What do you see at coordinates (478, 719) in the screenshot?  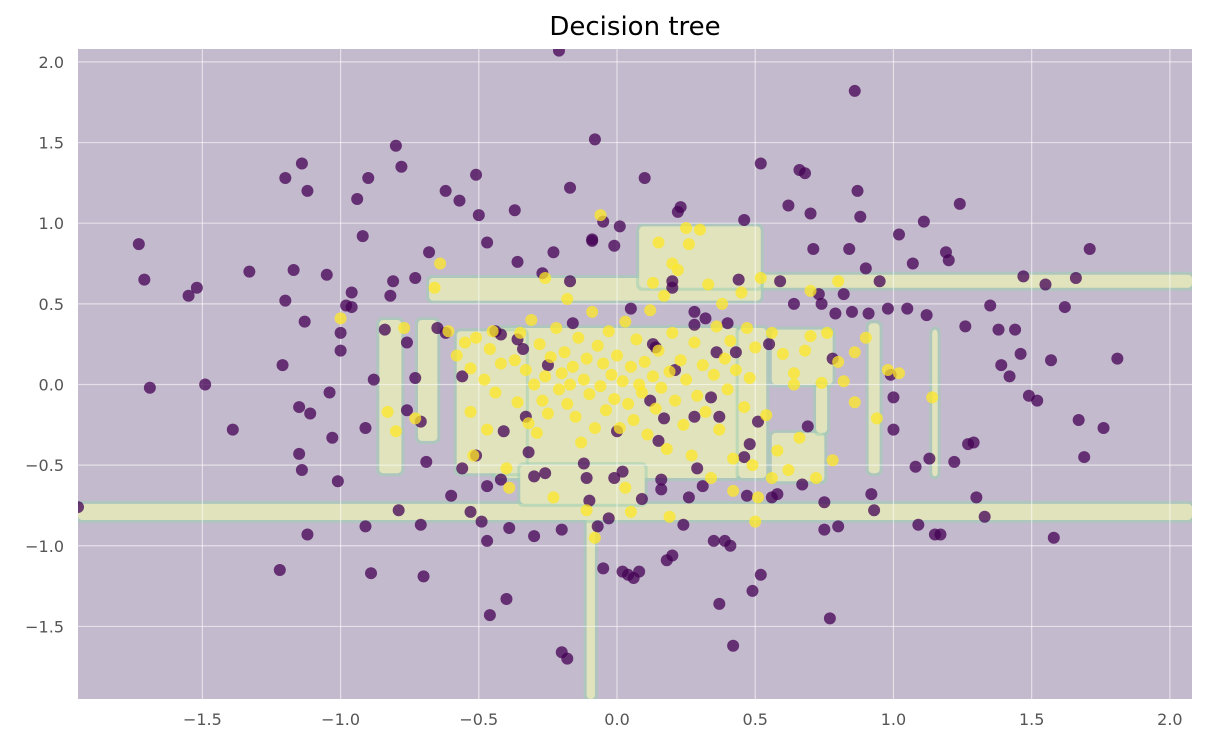 I see `x-tick-label: −0.5` at bounding box center [478, 719].